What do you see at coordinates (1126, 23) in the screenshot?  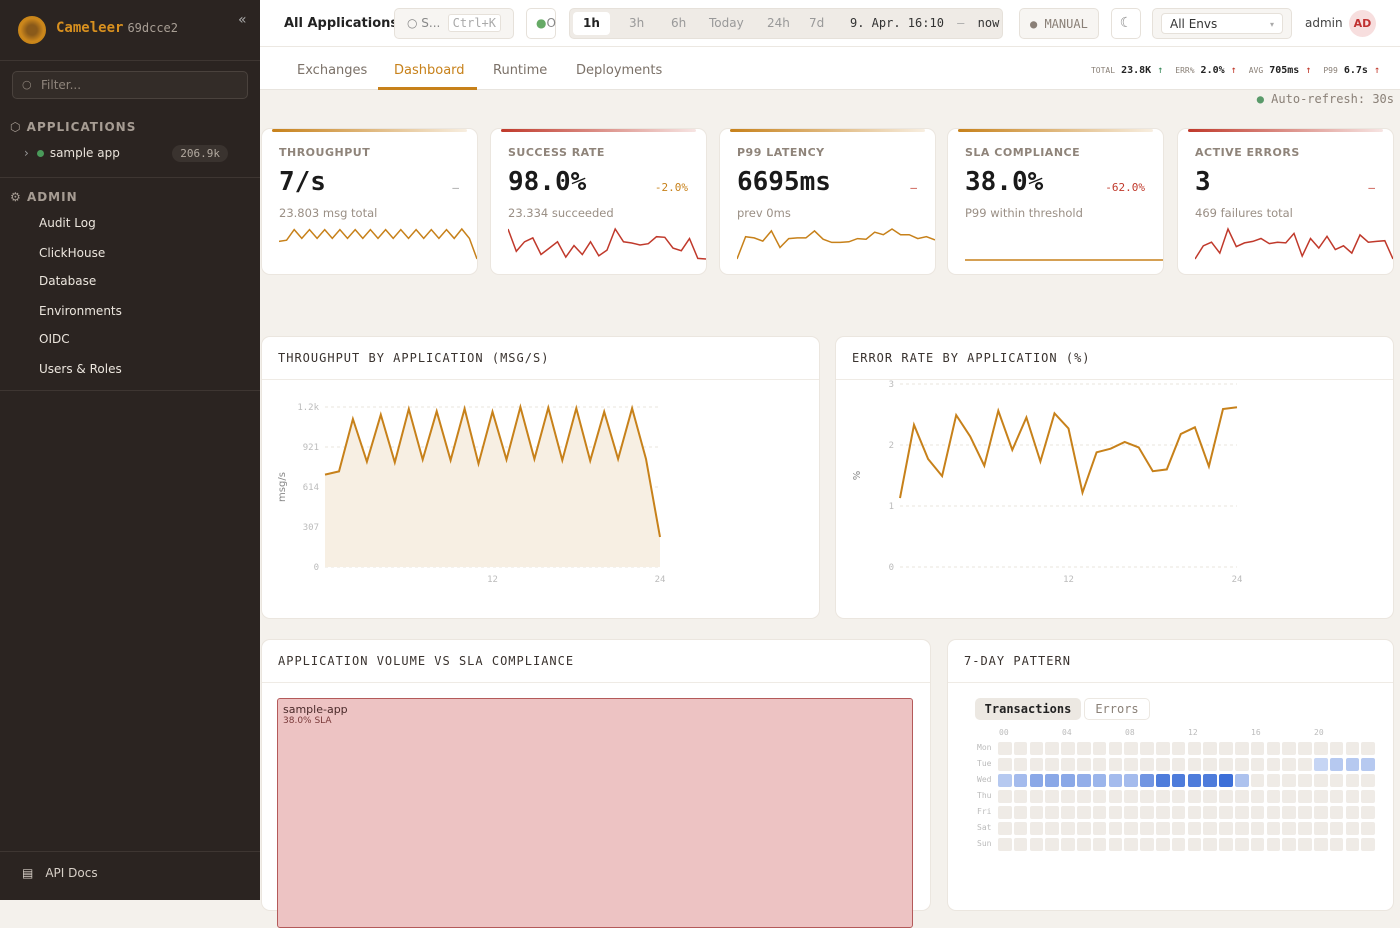 I see `theme-toggle-moon-icon: ☾` at bounding box center [1126, 23].